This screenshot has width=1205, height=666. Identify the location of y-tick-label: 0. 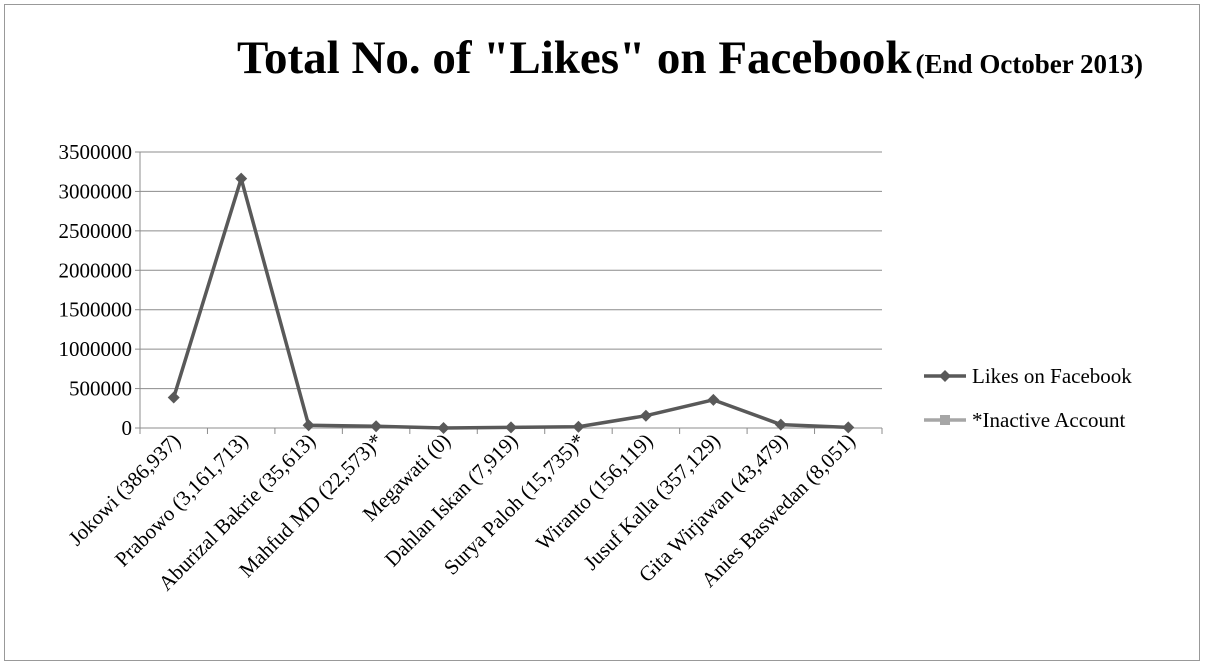
(127, 428).